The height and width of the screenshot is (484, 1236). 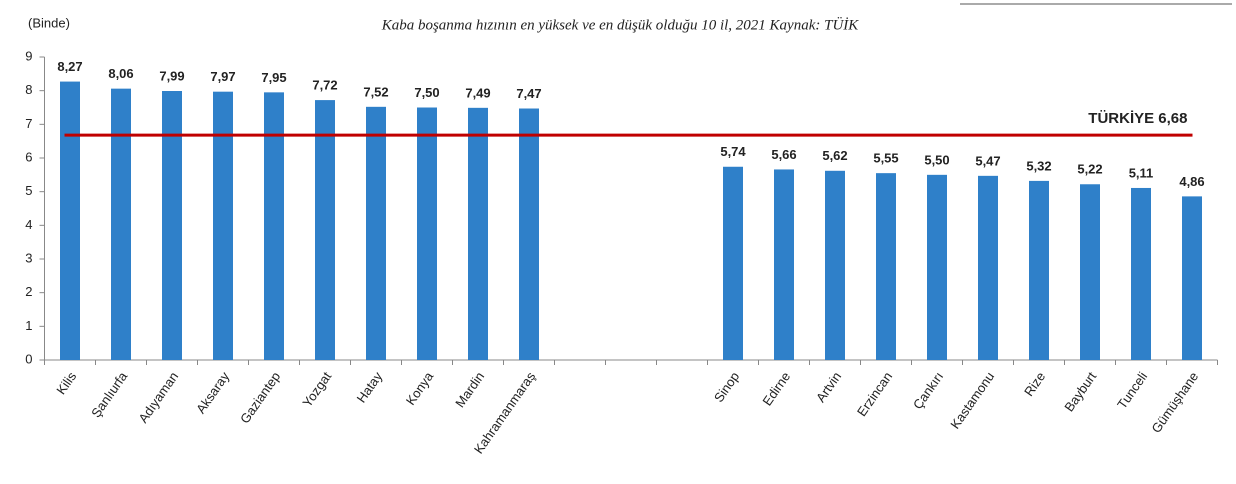 I want to click on x-tick-label: Gümüşhane, so click(x=1174, y=402).